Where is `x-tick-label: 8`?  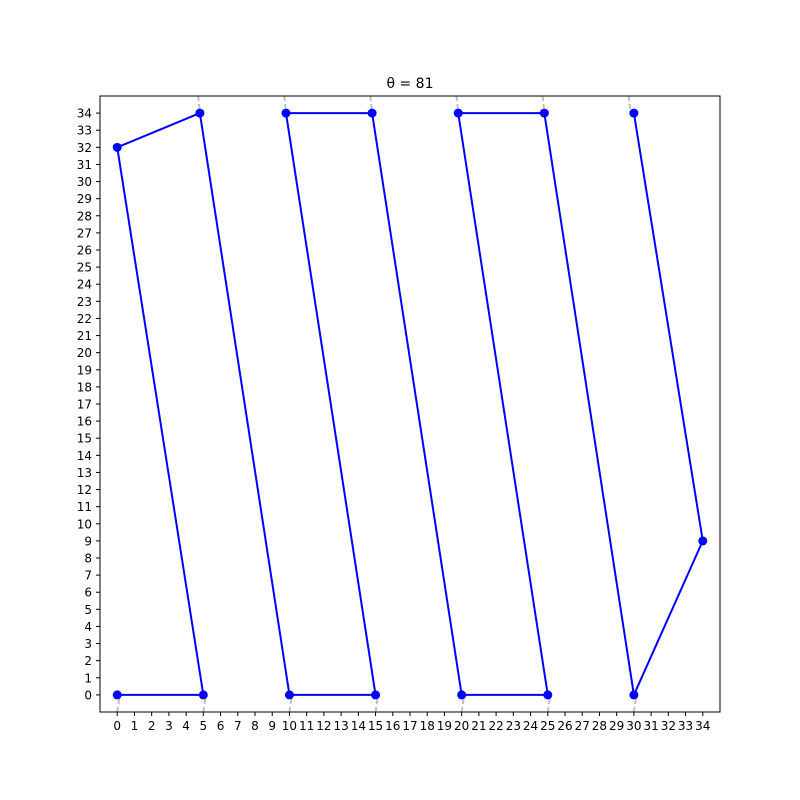
x-tick-label: 8 is located at coordinates (255, 726).